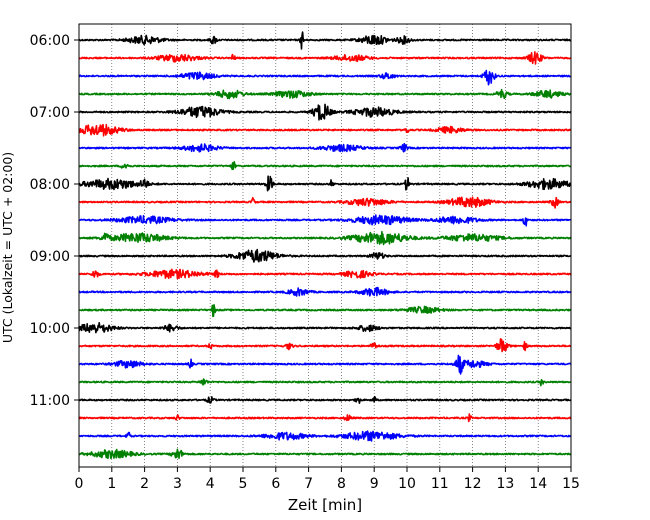 Image resolution: width=650 pixels, height=520 pixels. What do you see at coordinates (177, 484) in the screenshot?
I see `x-tick-label: 3` at bounding box center [177, 484].